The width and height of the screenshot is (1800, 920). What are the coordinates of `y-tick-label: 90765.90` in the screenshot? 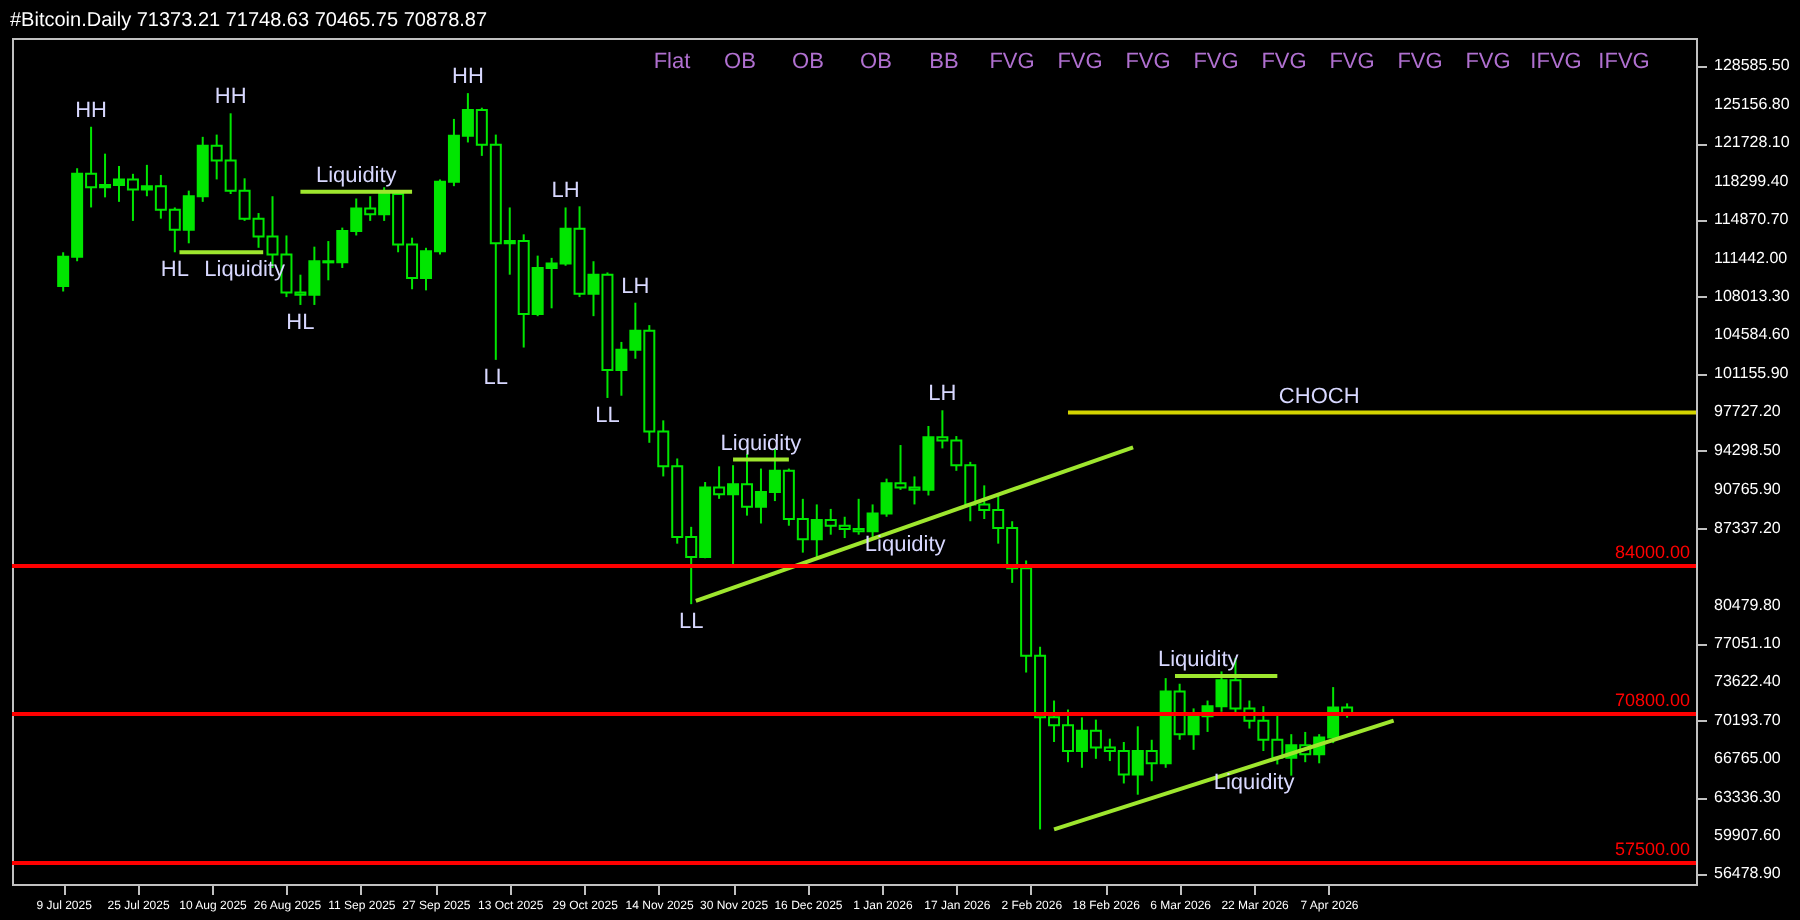 It's located at (1748, 489).